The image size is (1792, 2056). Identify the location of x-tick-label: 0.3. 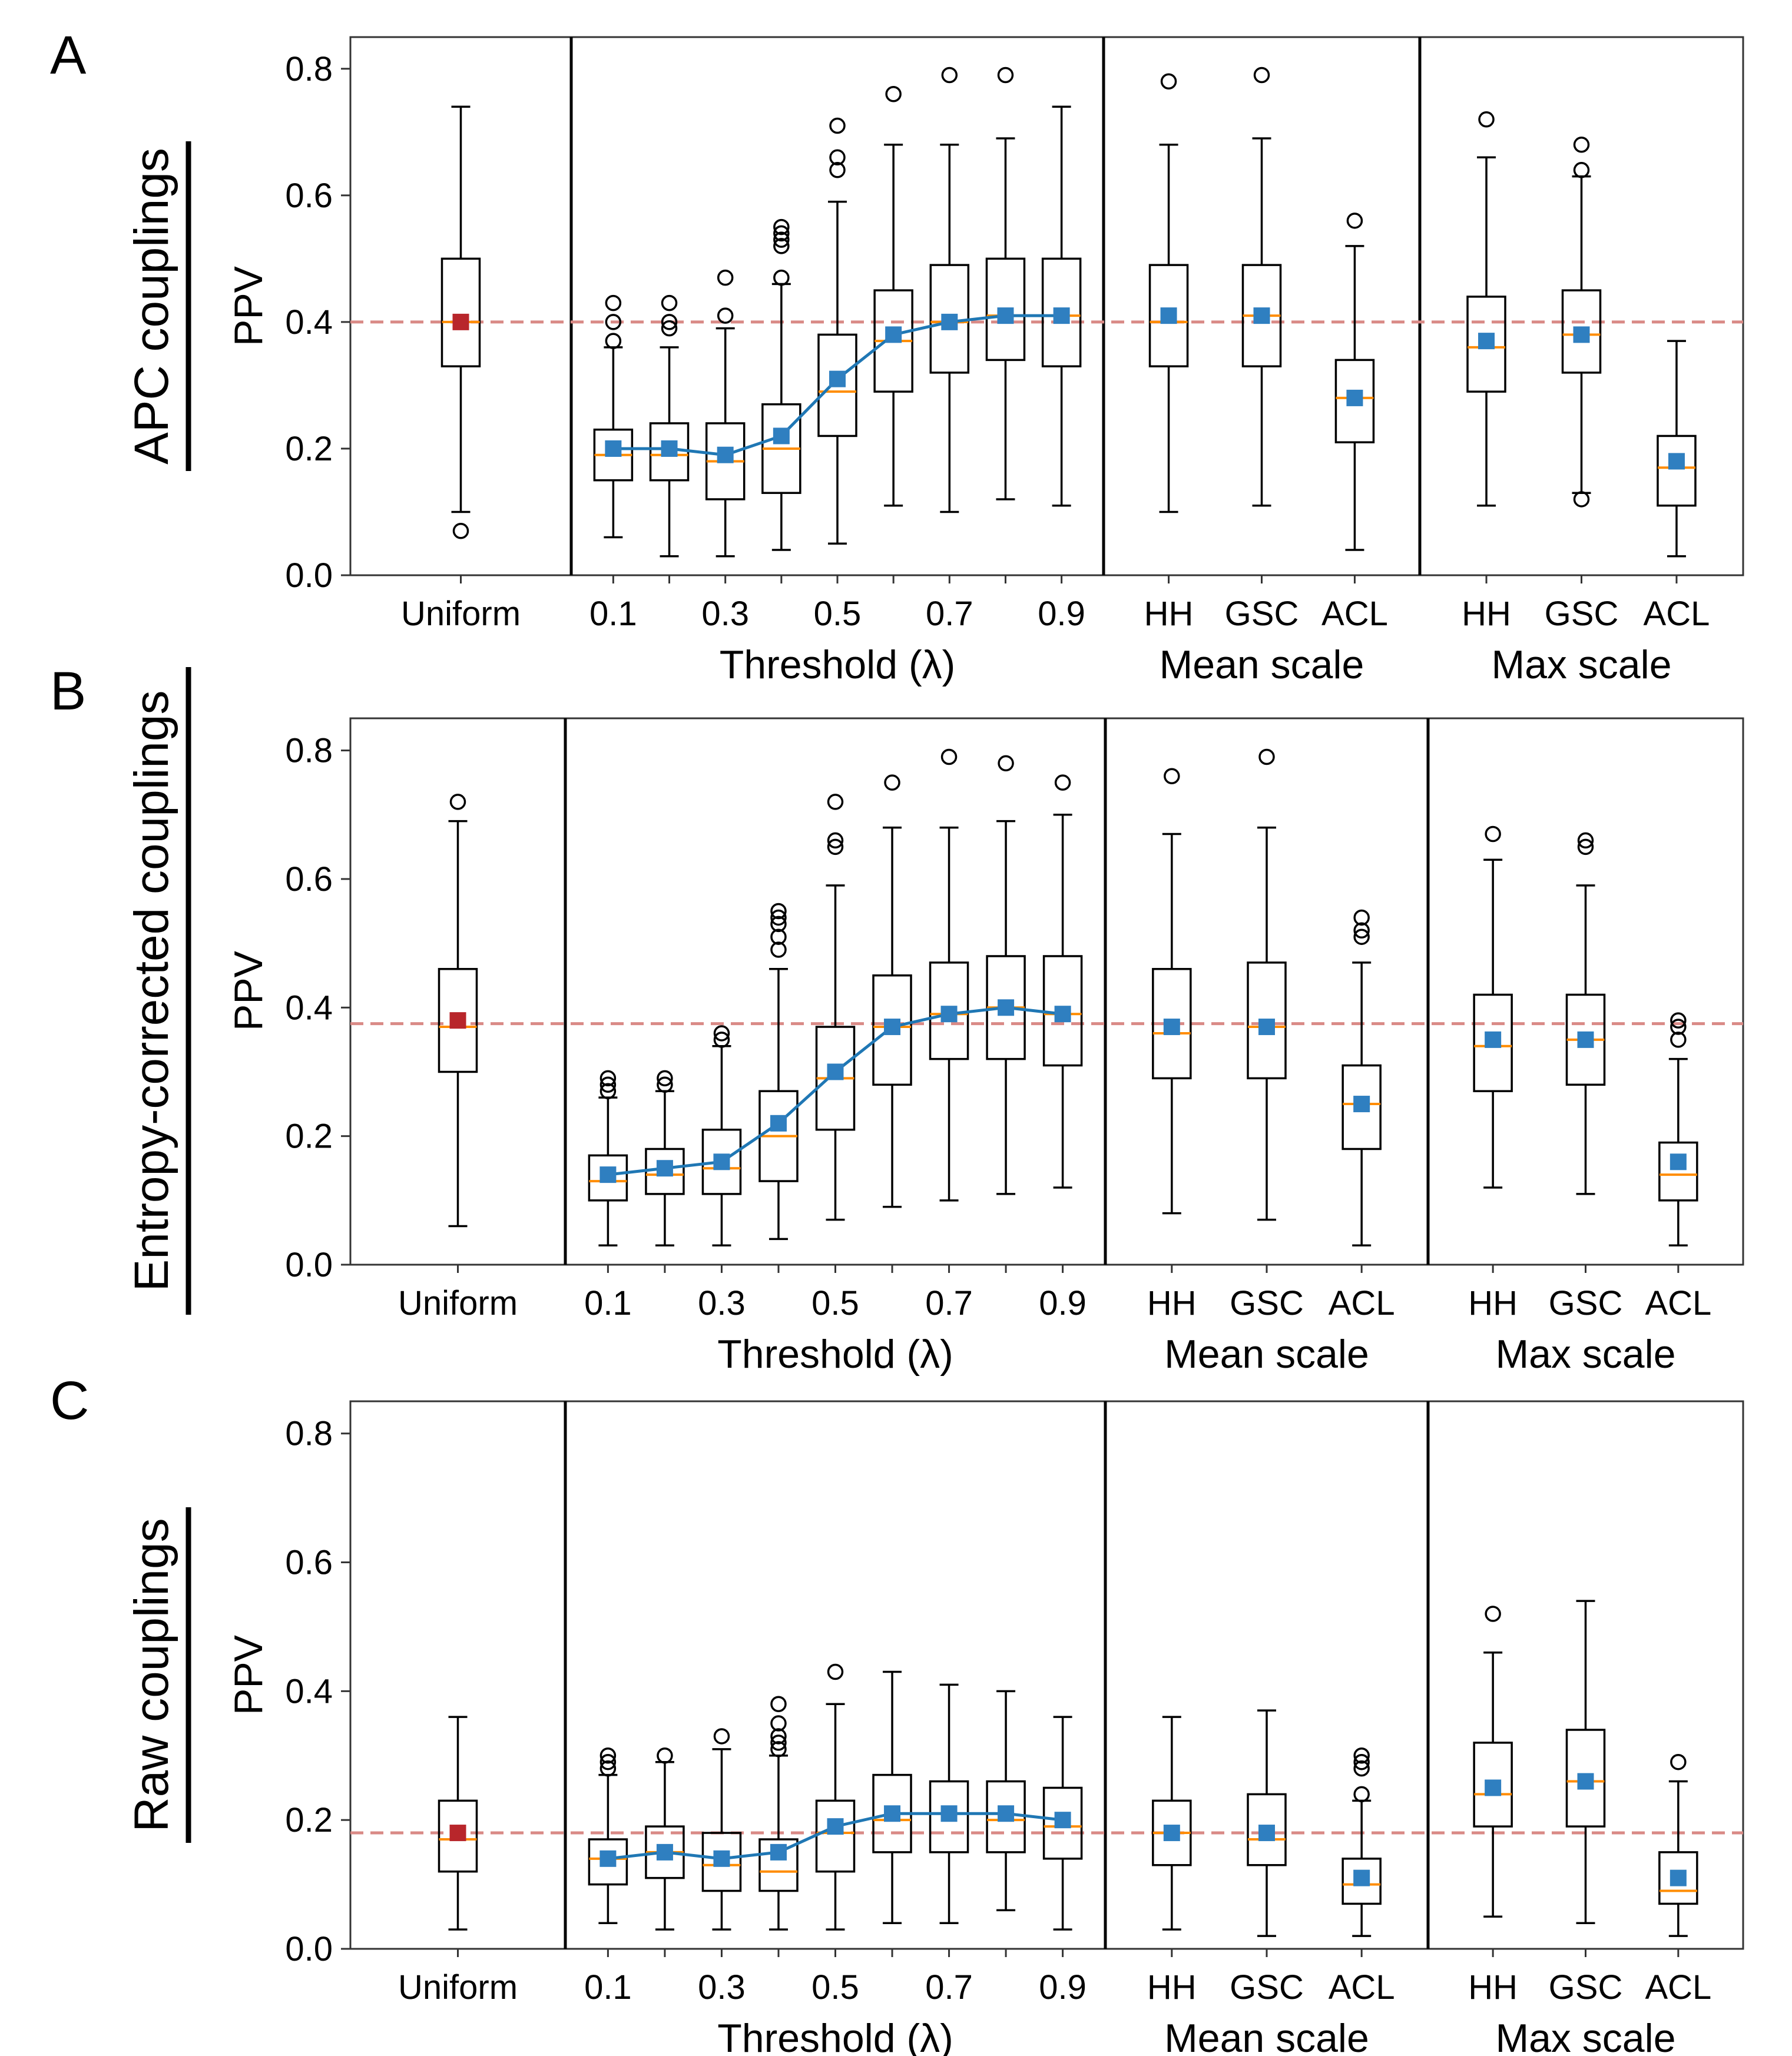
(725, 614).